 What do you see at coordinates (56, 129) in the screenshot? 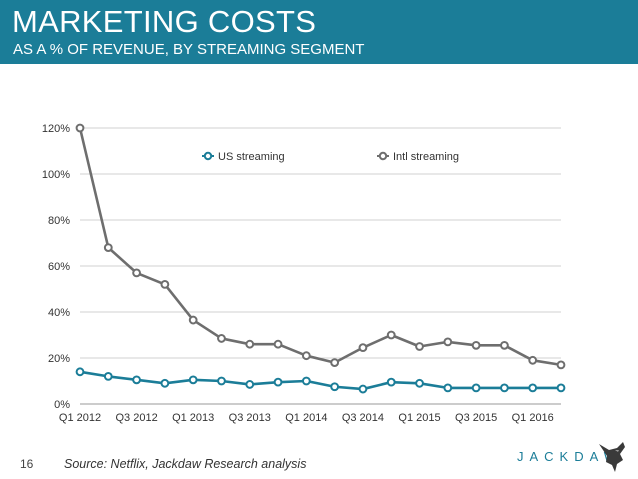
I see `y-tick-label: 120%` at bounding box center [56, 129].